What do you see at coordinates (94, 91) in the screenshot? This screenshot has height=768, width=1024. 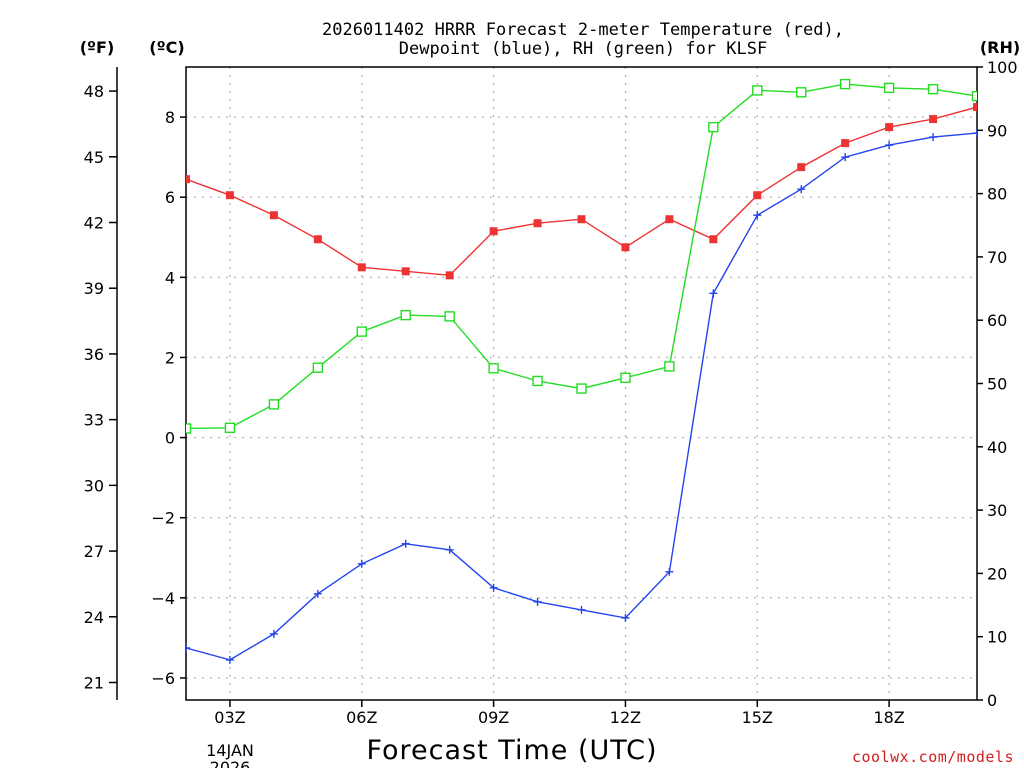 I see `fahrenheit-tick-label: 48` at bounding box center [94, 91].